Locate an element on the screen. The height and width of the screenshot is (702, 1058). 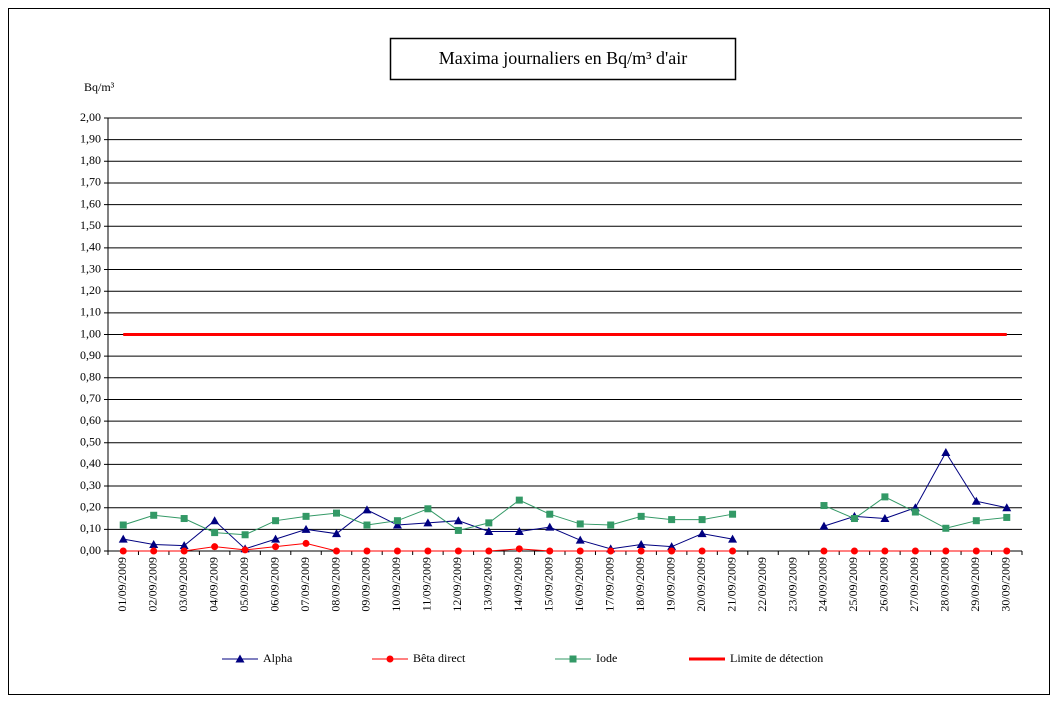
y-tick-label: 0,70 is located at coordinates (90, 398).